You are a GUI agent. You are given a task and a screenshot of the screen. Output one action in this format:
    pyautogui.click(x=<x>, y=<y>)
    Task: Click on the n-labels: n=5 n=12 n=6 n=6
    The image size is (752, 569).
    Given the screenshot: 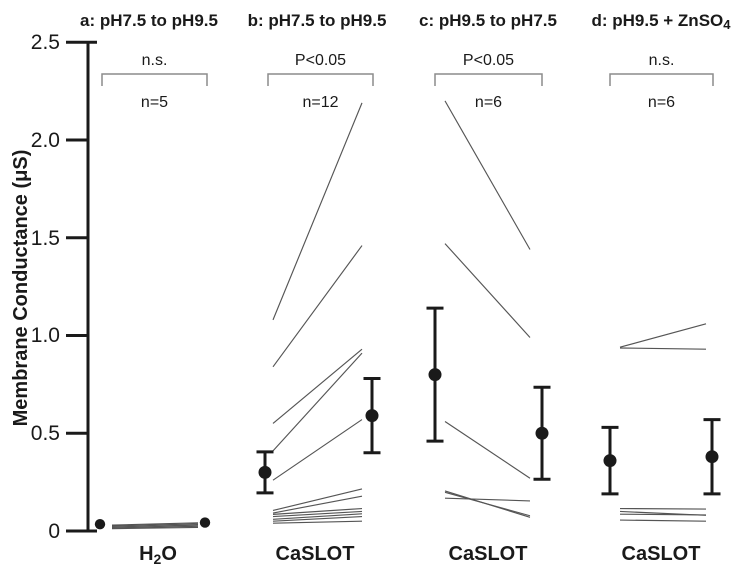 What is the action you would take?
    pyautogui.click(x=408, y=102)
    